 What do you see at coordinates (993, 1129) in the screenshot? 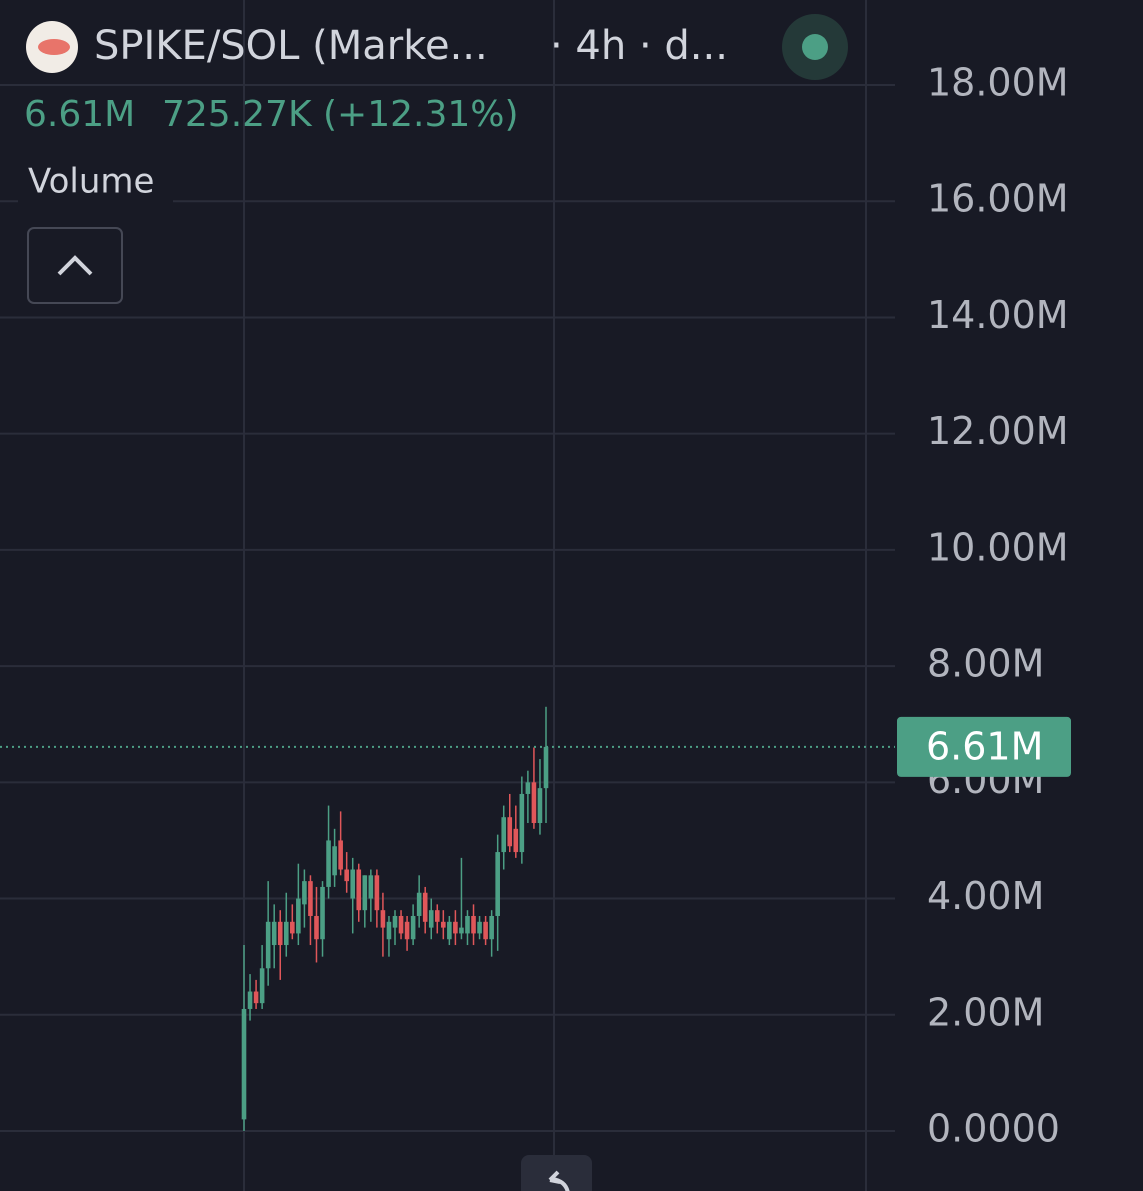
I see `y-tick-label: 0.0000` at bounding box center [993, 1129].